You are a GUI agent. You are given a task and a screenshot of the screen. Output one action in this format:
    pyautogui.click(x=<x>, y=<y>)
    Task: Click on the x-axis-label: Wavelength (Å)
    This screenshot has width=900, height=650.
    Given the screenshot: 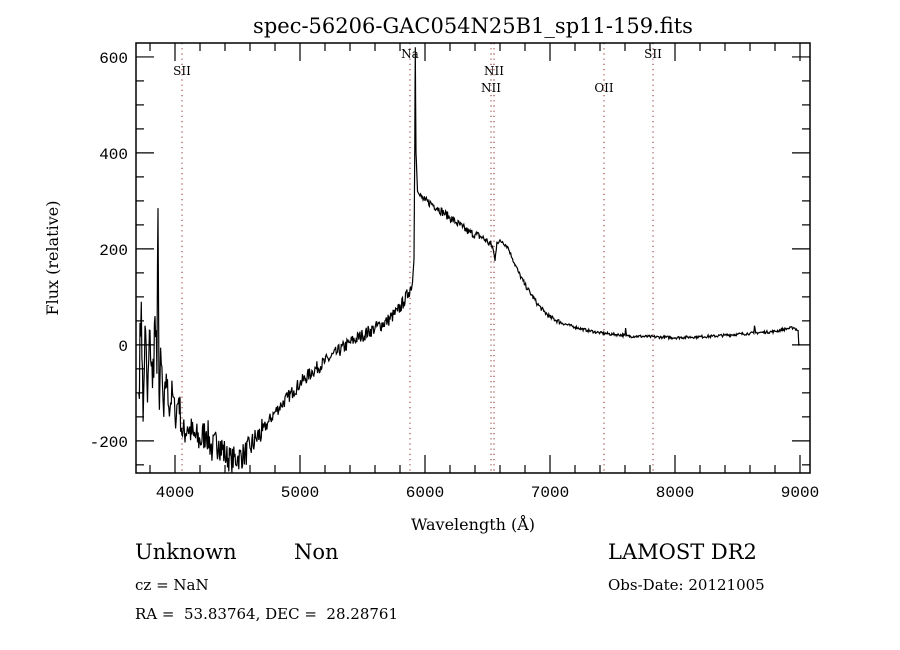 What is the action you would take?
    pyautogui.click(x=473, y=524)
    